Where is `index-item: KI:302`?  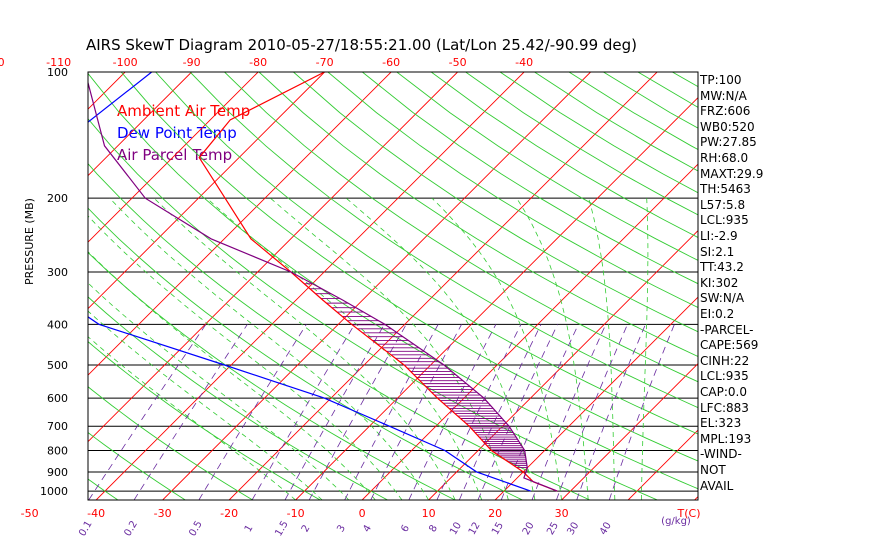 index-item: KI:302 is located at coordinates (719, 282).